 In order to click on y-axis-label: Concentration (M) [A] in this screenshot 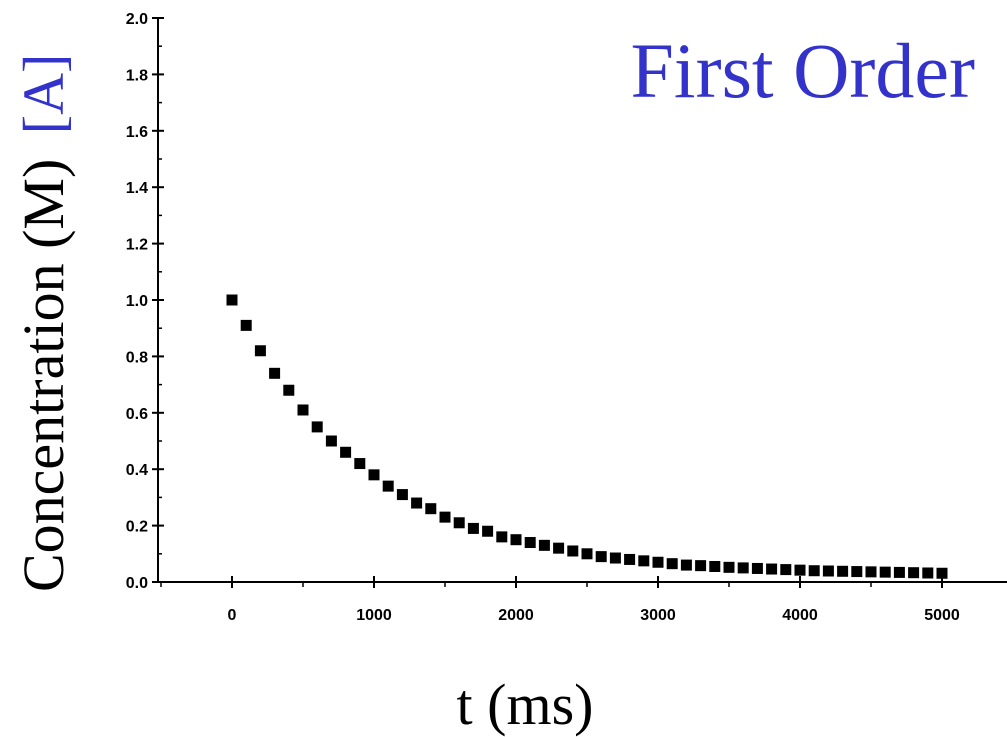, I will do `click(43, 323)`.